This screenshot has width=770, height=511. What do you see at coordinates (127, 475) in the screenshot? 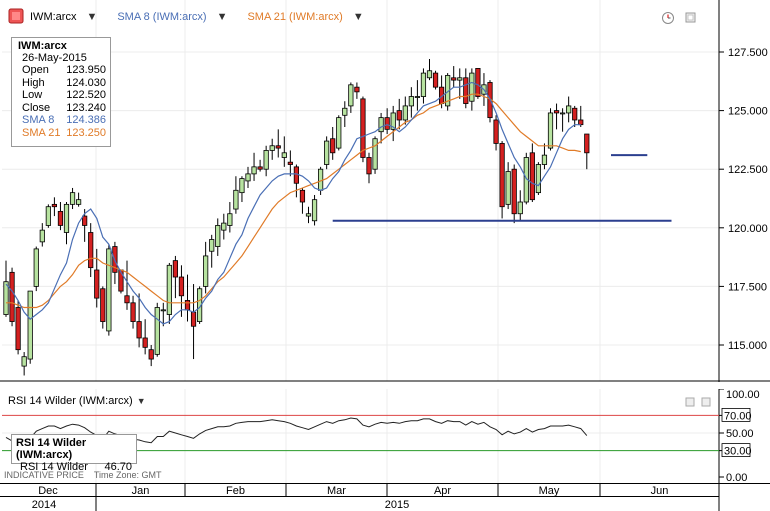
I see `timezone-label: Time Zone: GMT` at bounding box center [127, 475].